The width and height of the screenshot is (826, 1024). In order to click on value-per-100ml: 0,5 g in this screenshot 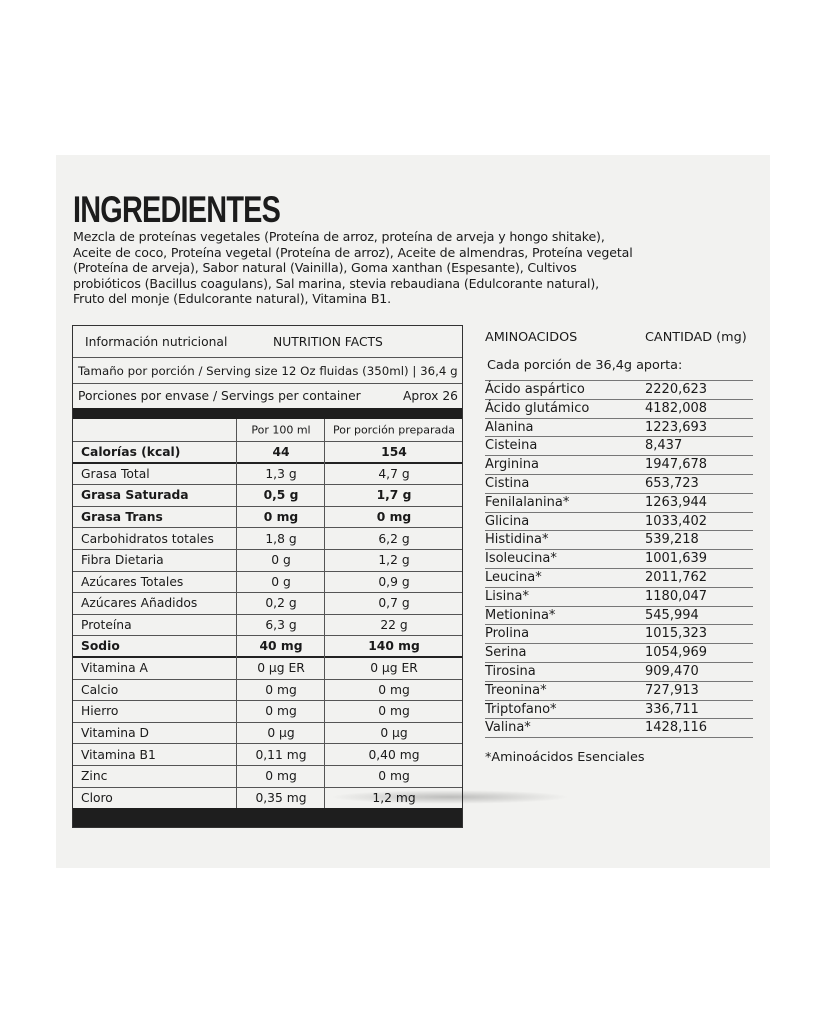, I will do `click(281, 495)`.